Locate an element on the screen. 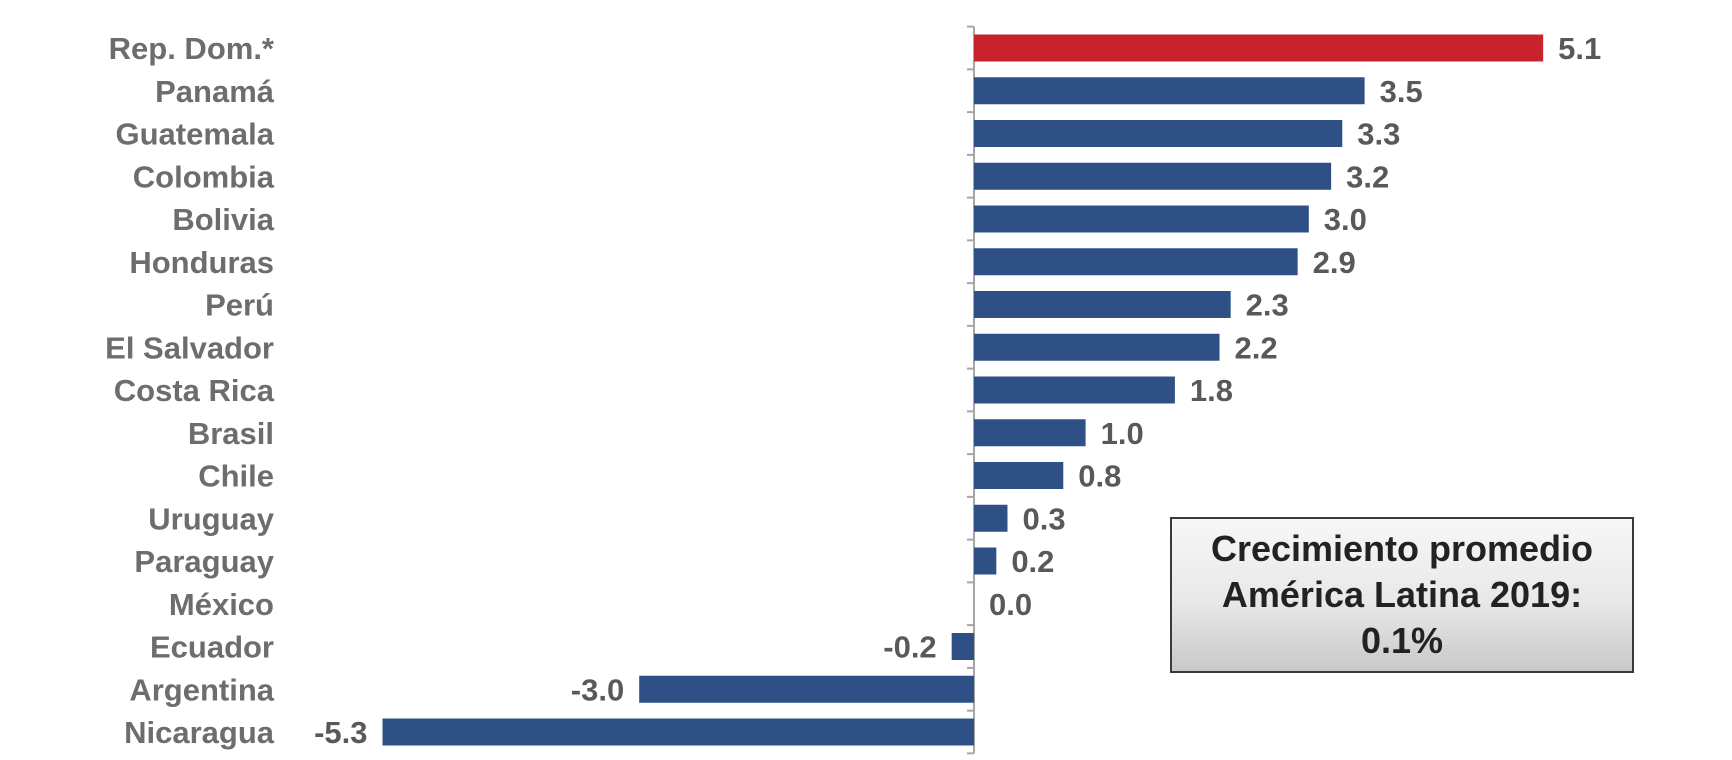  value-label-bolivia: 3.0 is located at coordinates (1345, 219).